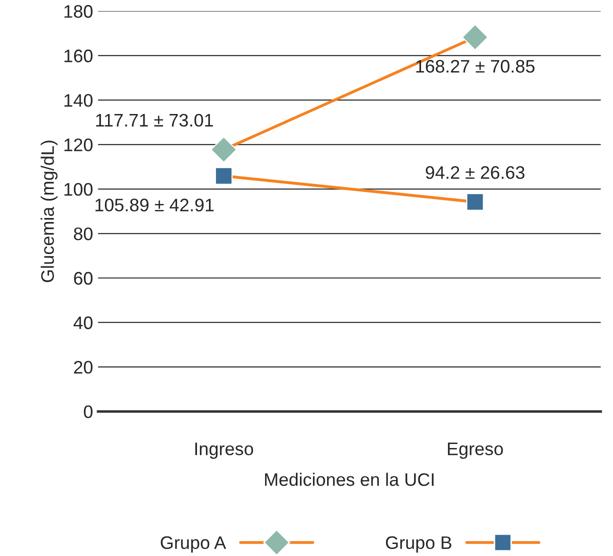  What do you see at coordinates (78, 189) in the screenshot?
I see `y-tick-label: 100` at bounding box center [78, 189].